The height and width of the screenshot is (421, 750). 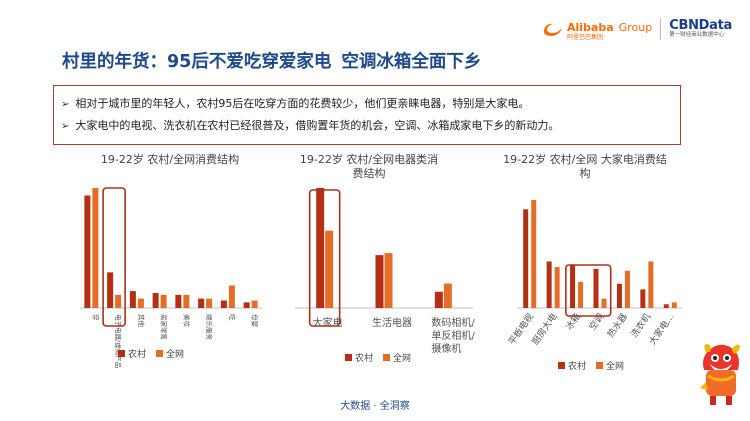 What do you see at coordinates (585, 166) in the screenshot?
I see `chart-title: 19-22岁 农村/全网 大家电消费结构` at bounding box center [585, 166].